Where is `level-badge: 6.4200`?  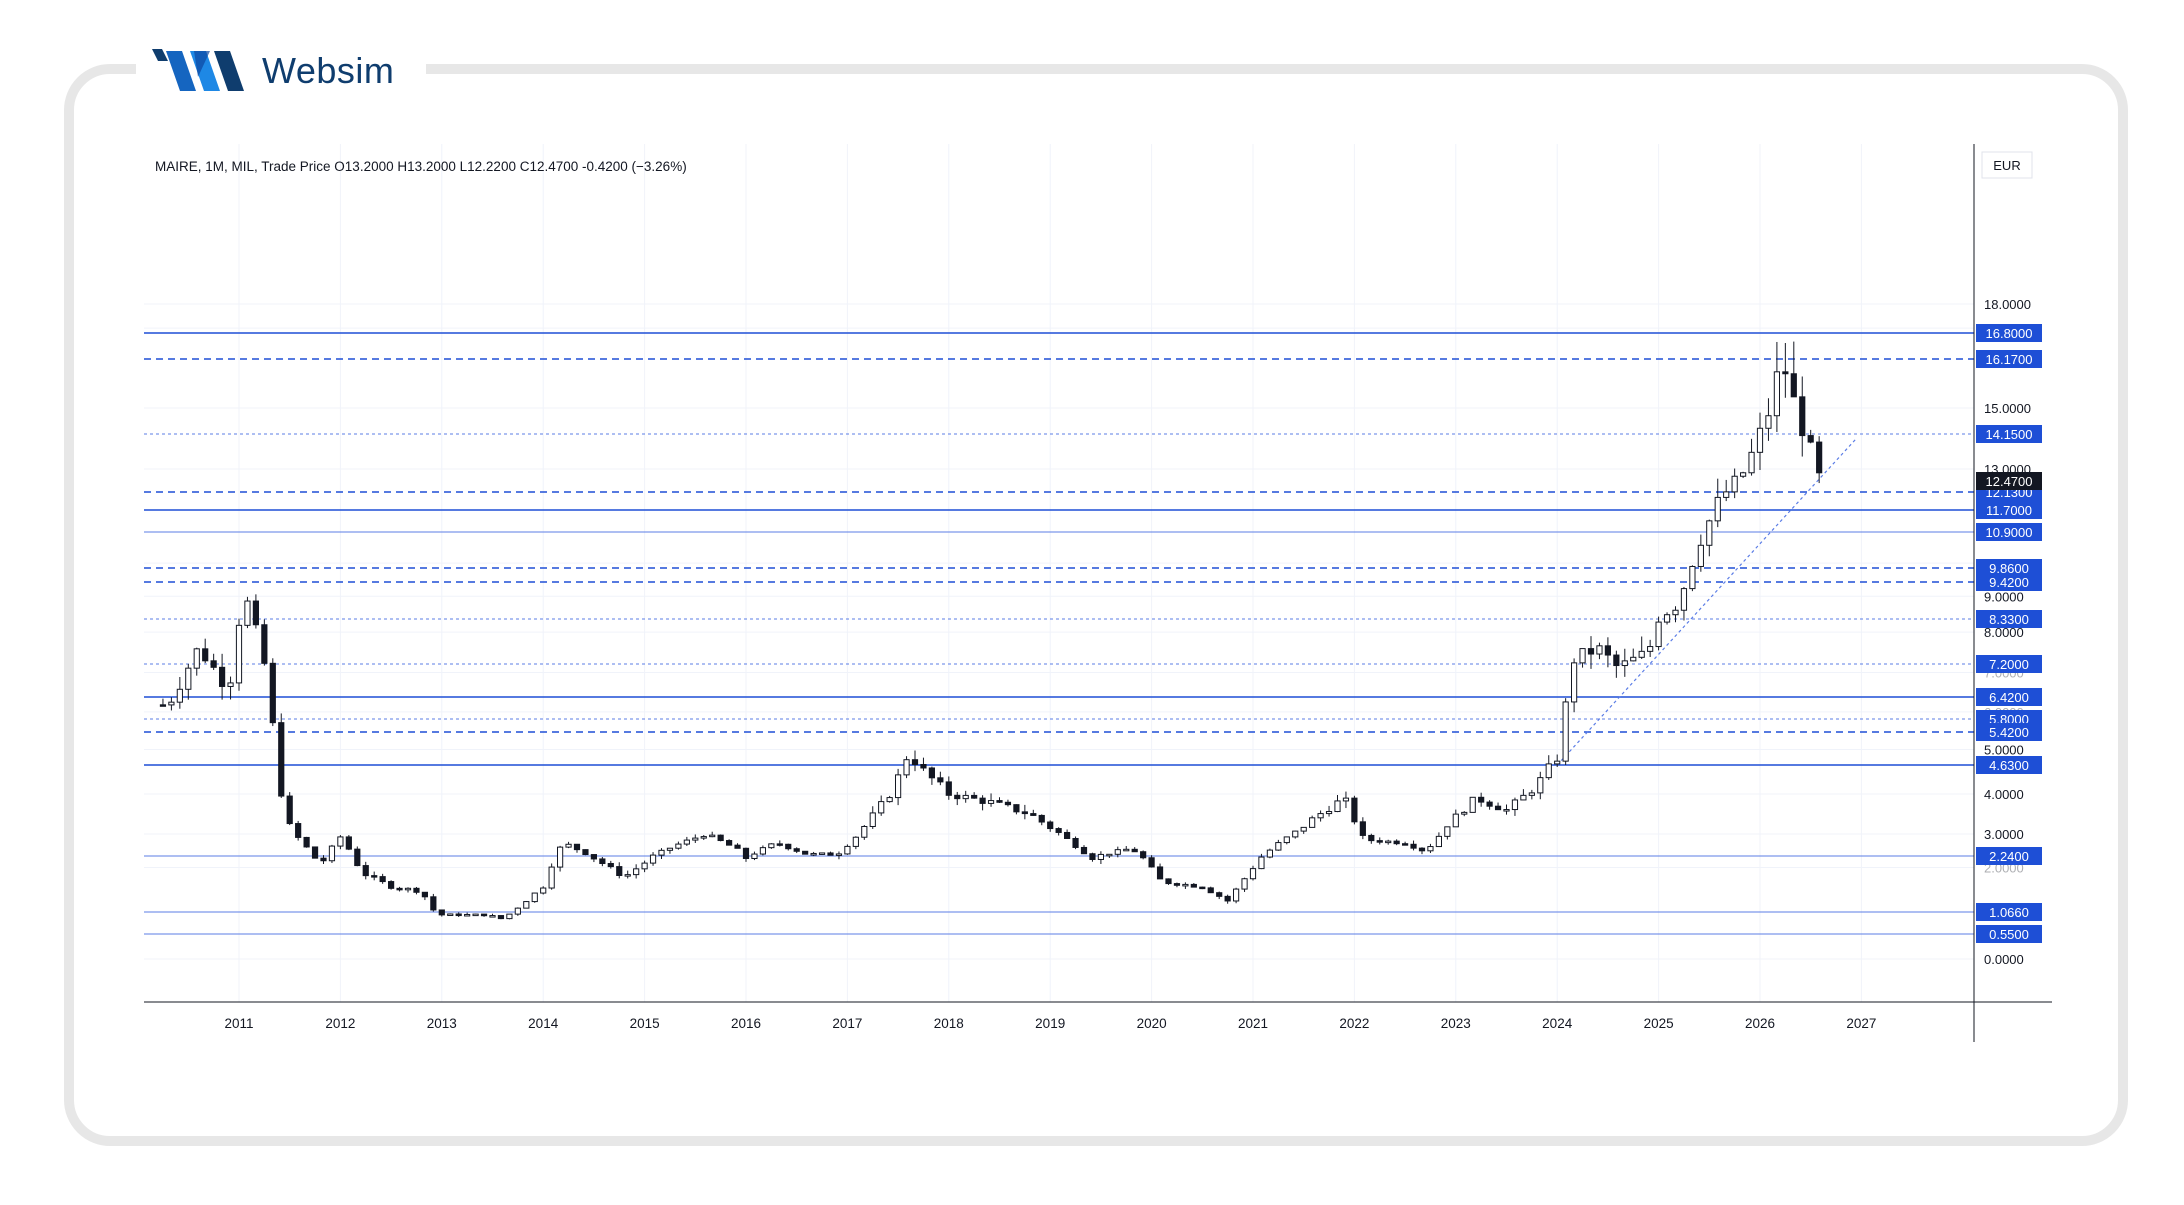
level-badge: 6.4200 is located at coordinates (2009, 697).